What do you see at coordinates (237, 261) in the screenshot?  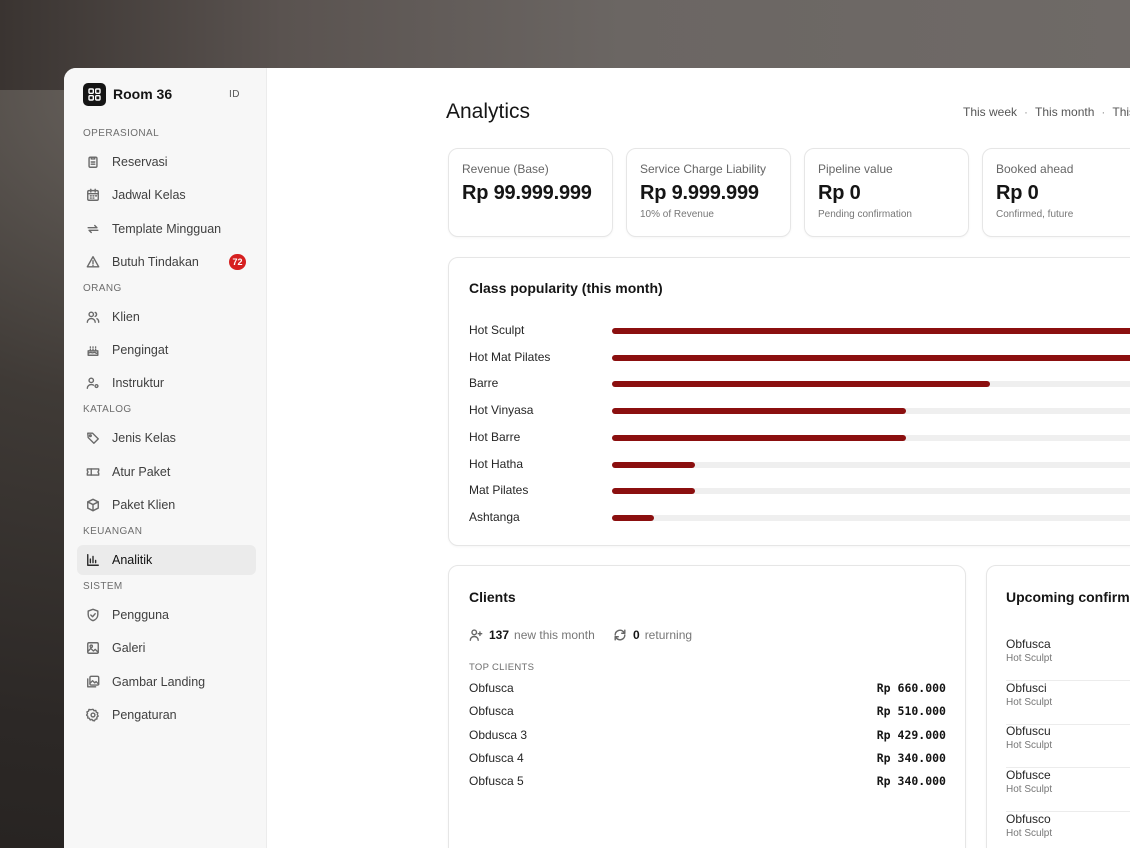 I see `notification-badge: 72` at bounding box center [237, 261].